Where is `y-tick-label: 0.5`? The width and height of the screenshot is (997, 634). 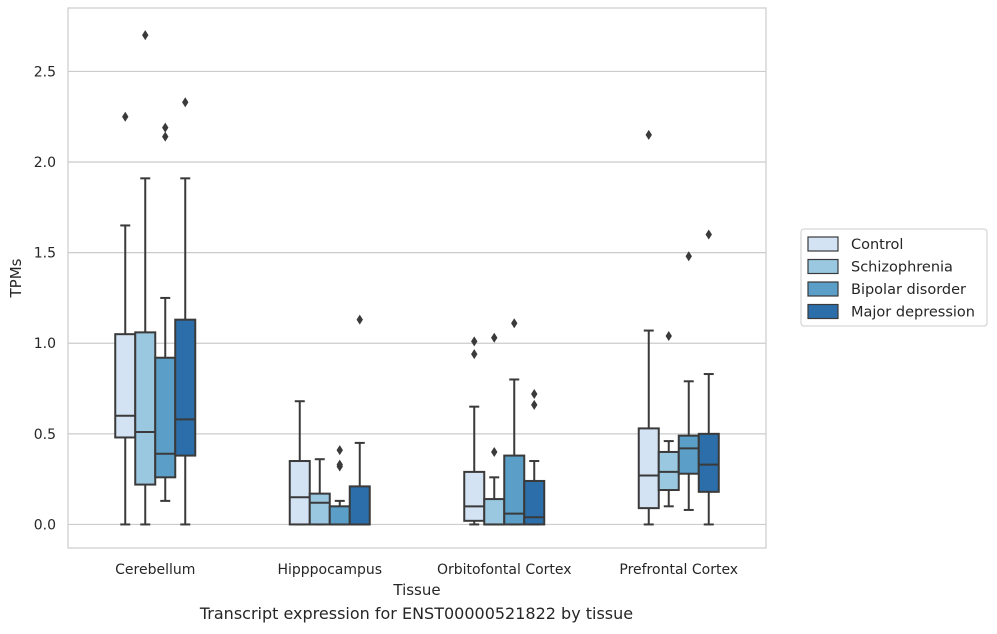
y-tick-label: 0.5 is located at coordinates (45, 435).